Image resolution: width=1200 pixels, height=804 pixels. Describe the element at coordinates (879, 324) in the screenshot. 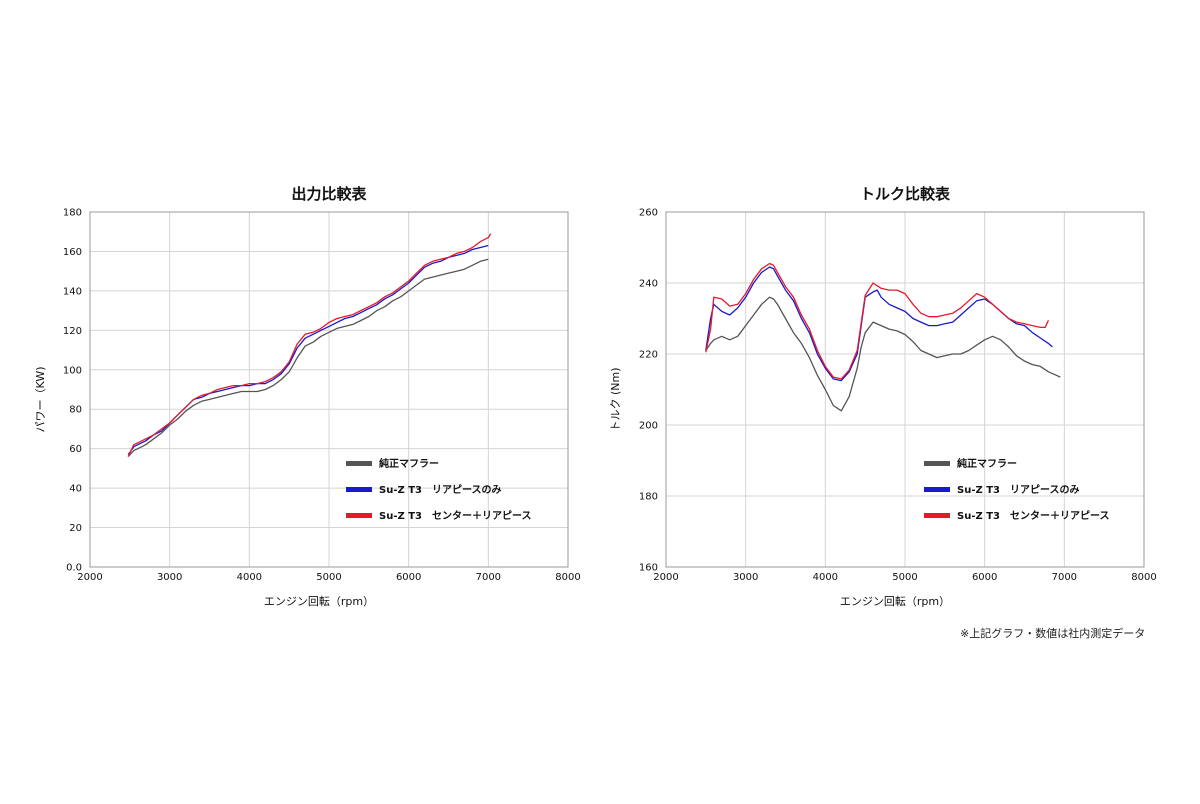

I see `series-line-rear_only` at that location.